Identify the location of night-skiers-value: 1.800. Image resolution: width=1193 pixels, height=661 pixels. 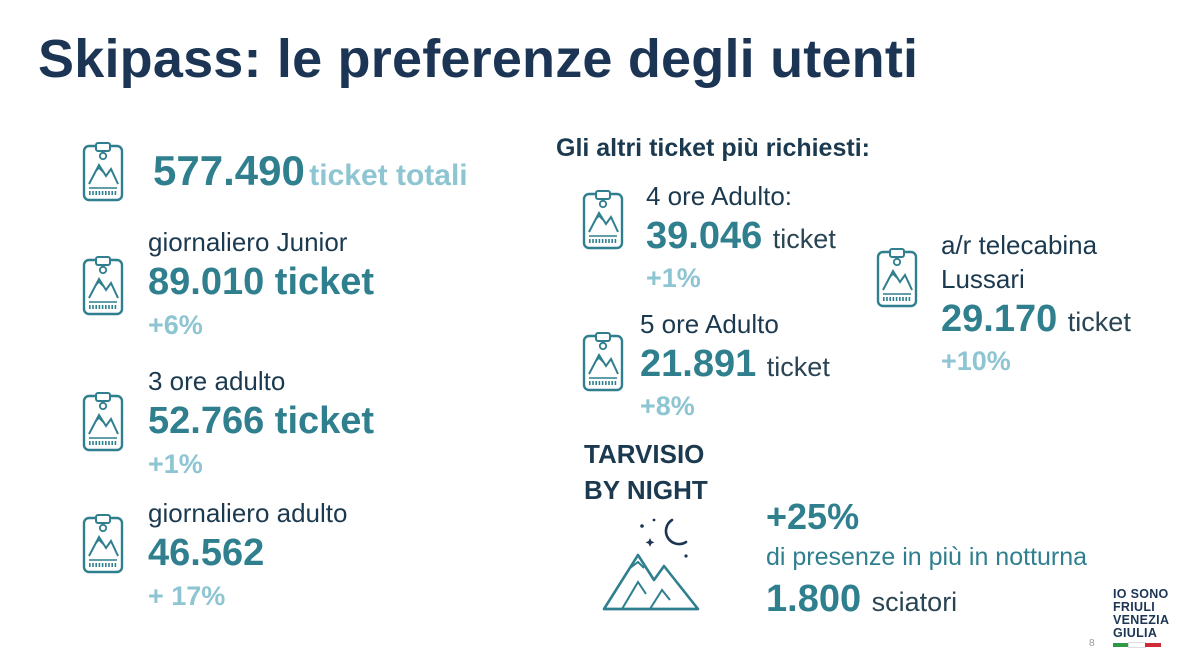
(814, 599).